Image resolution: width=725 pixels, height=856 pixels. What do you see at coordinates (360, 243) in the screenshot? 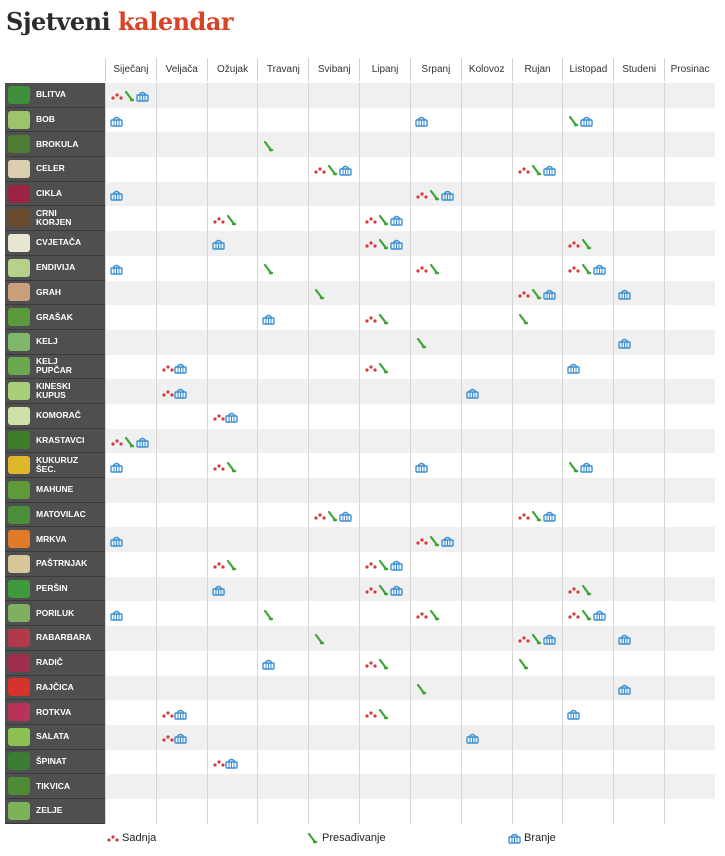
I see `table-row: CVJETAČA` at bounding box center [360, 243].